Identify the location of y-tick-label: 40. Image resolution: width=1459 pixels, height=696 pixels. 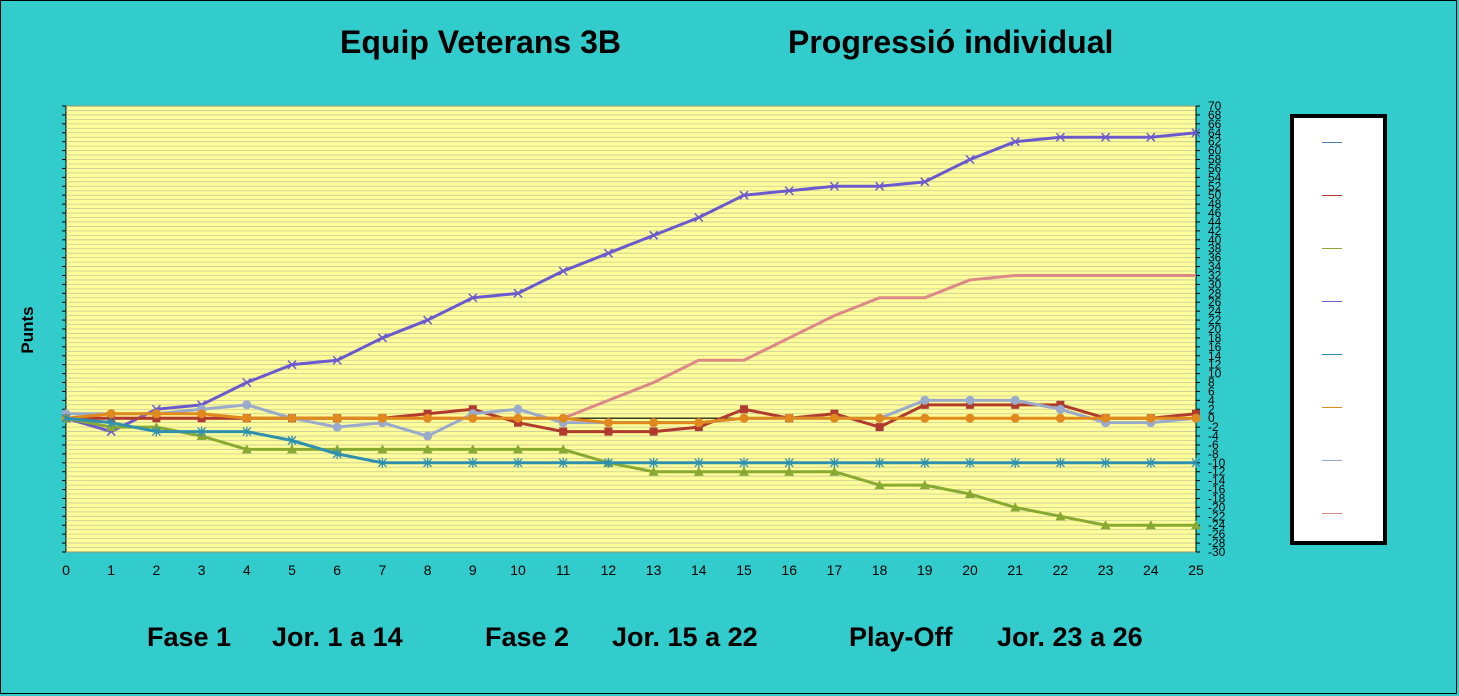
(1215, 240).